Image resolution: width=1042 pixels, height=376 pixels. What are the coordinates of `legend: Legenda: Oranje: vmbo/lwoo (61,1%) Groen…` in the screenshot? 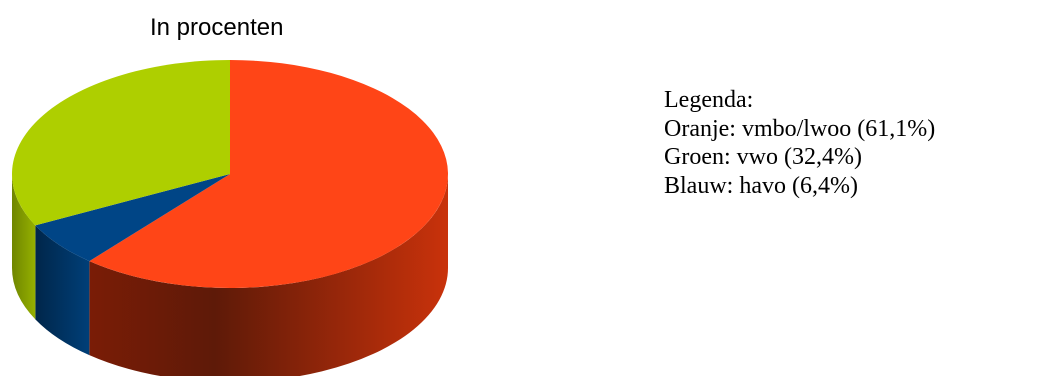 It's located at (799, 143).